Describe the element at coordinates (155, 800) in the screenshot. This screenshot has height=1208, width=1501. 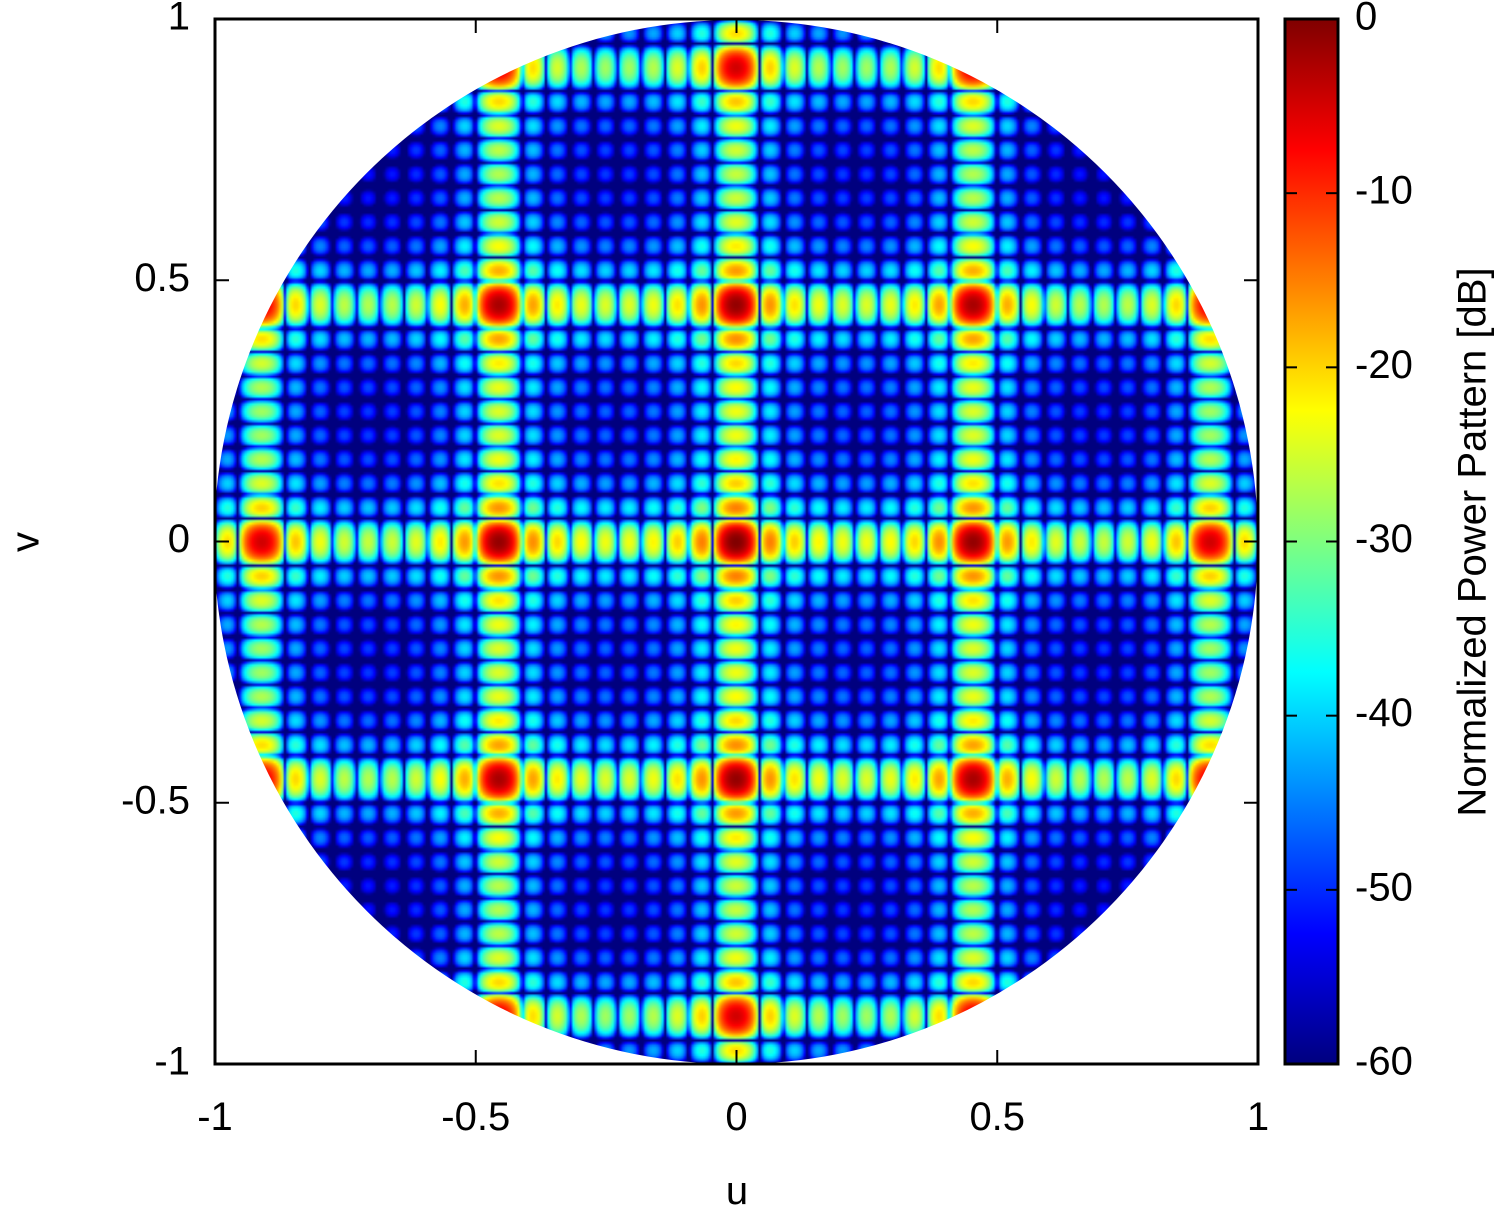
I see `y-tick-label: -0.5` at that location.